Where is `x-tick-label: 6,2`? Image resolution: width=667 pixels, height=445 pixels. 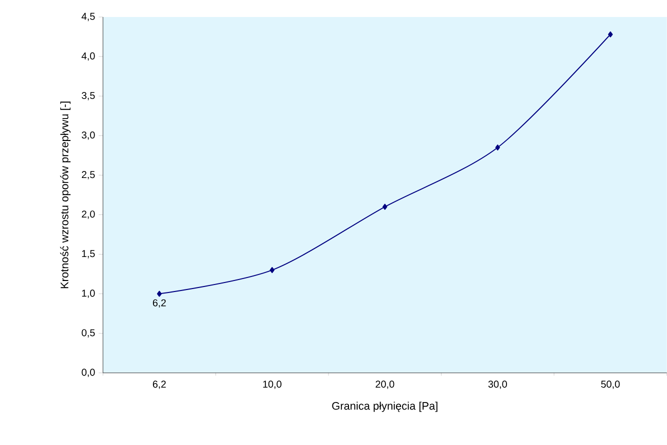
x-tick-label: 6,2 is located at coordinates (159, 384).